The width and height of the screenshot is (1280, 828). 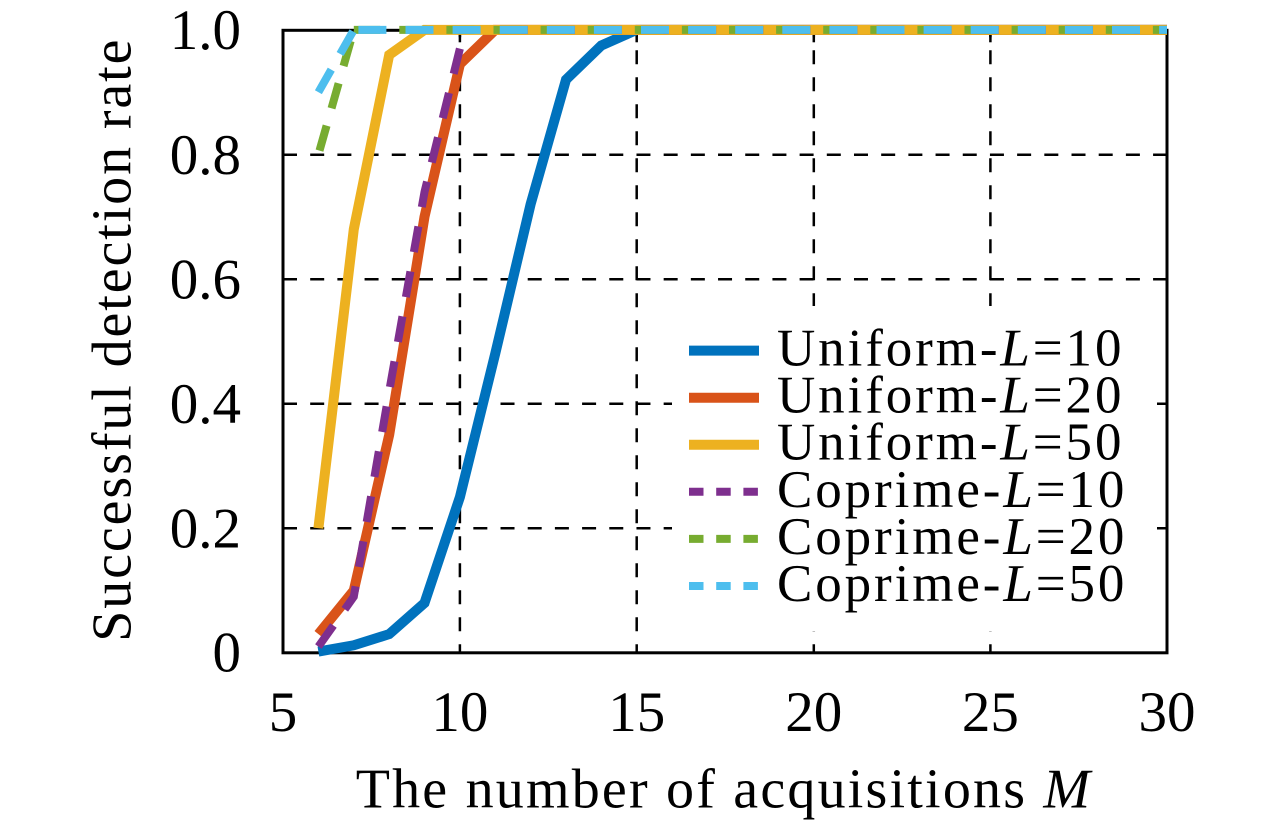 What do you see at coordinates (725, 790) in the screenshot?
I see `svg-text: The number of acquisitions M` at bounding box center [725, 790].